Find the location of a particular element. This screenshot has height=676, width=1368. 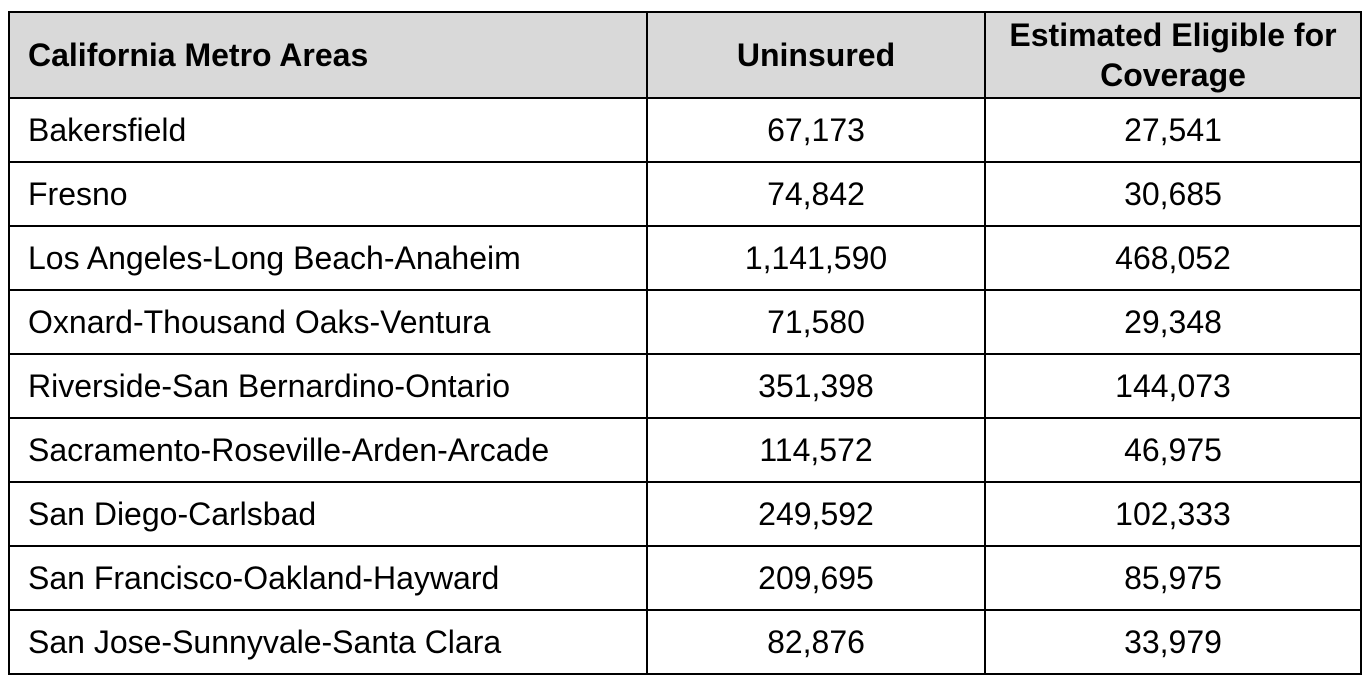

table-row: San Diego-Carlsbad 249,592 102,333 is located at coordinates (685, 514).